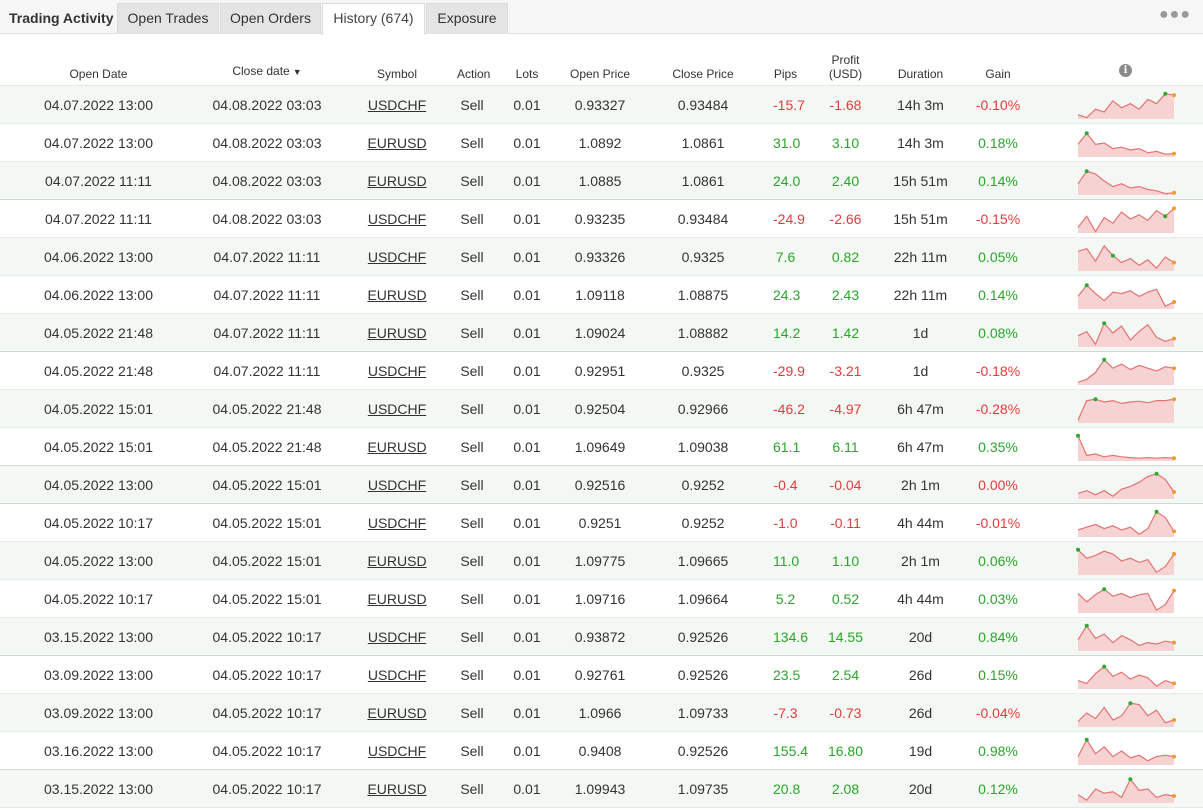  Describe the element at coordinates (920, 60) in the screenshot. I see `col-duration: Duration` at that location.